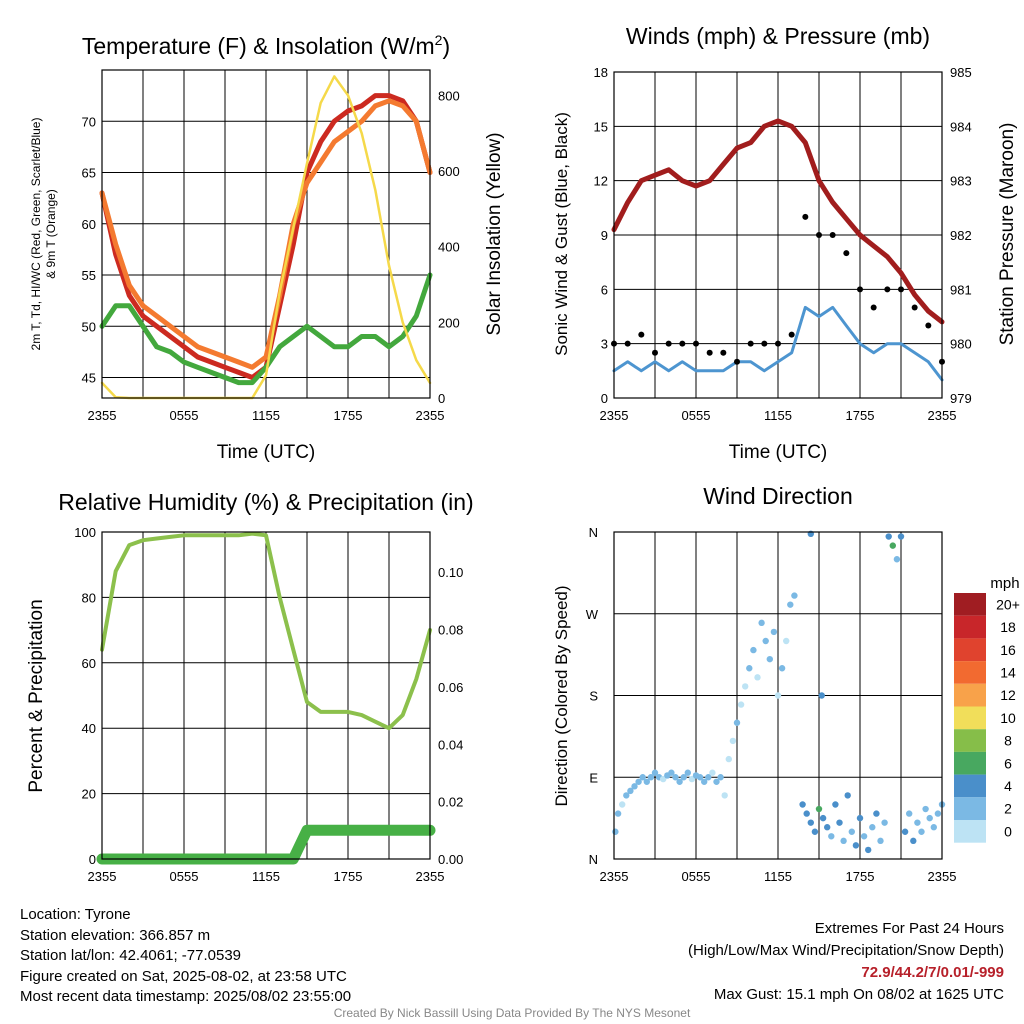  Describe the element at coordinates (450, 859) in the screenshot. I see `y-right-tick-label: 0.00` at that location.